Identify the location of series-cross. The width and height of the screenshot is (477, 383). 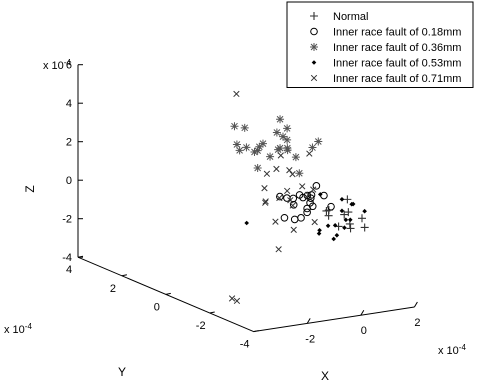
(273, 197).